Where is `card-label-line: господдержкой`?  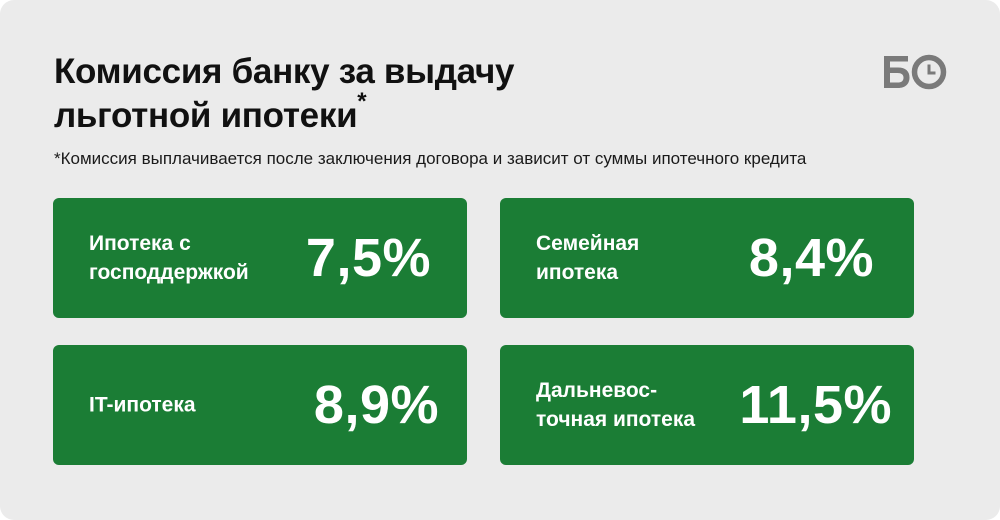 card-label-line: господдержкой is located at coordinates (169, 272).